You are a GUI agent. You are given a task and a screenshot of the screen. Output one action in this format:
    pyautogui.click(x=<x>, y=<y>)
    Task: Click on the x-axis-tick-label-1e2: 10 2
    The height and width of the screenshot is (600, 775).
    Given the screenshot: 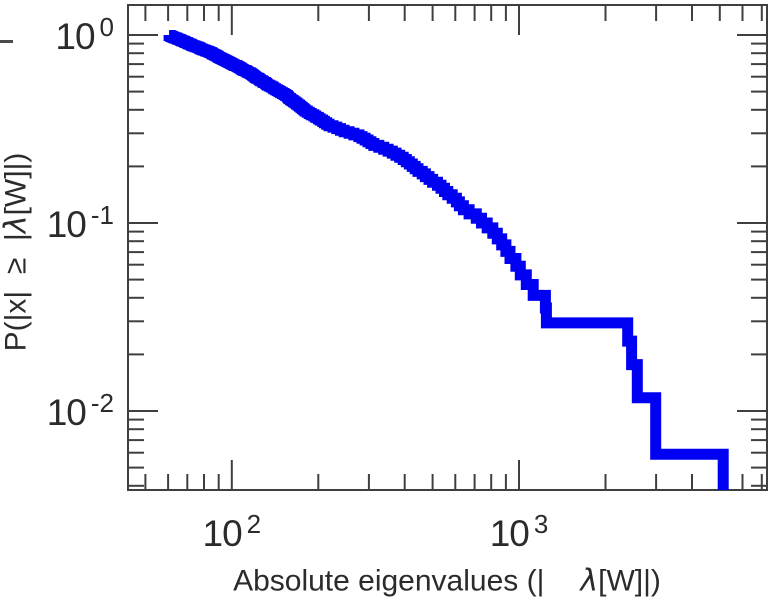 What is the action you would take?
    pyautogui.click(x=232, y=531)
    